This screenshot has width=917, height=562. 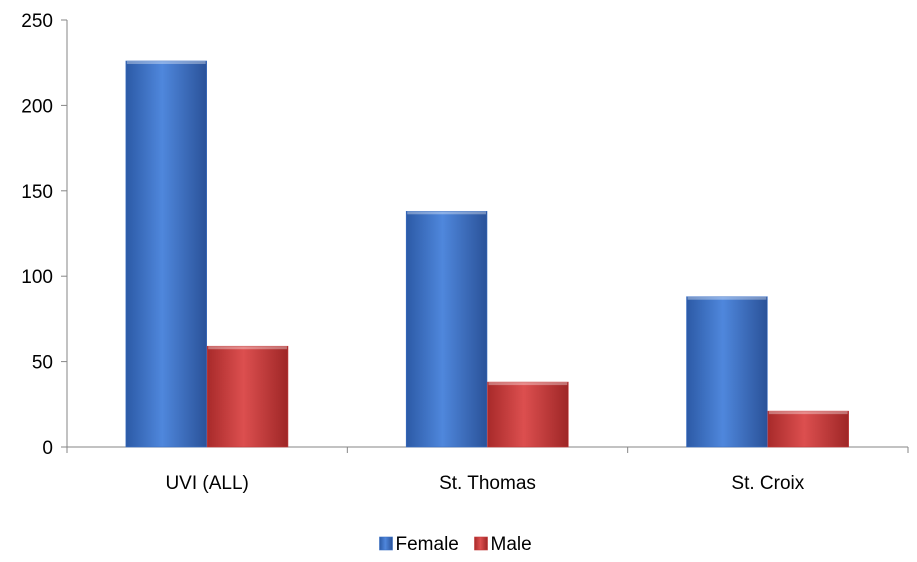 I want to click on legend-swatch-female, so click(x=386, y=543).